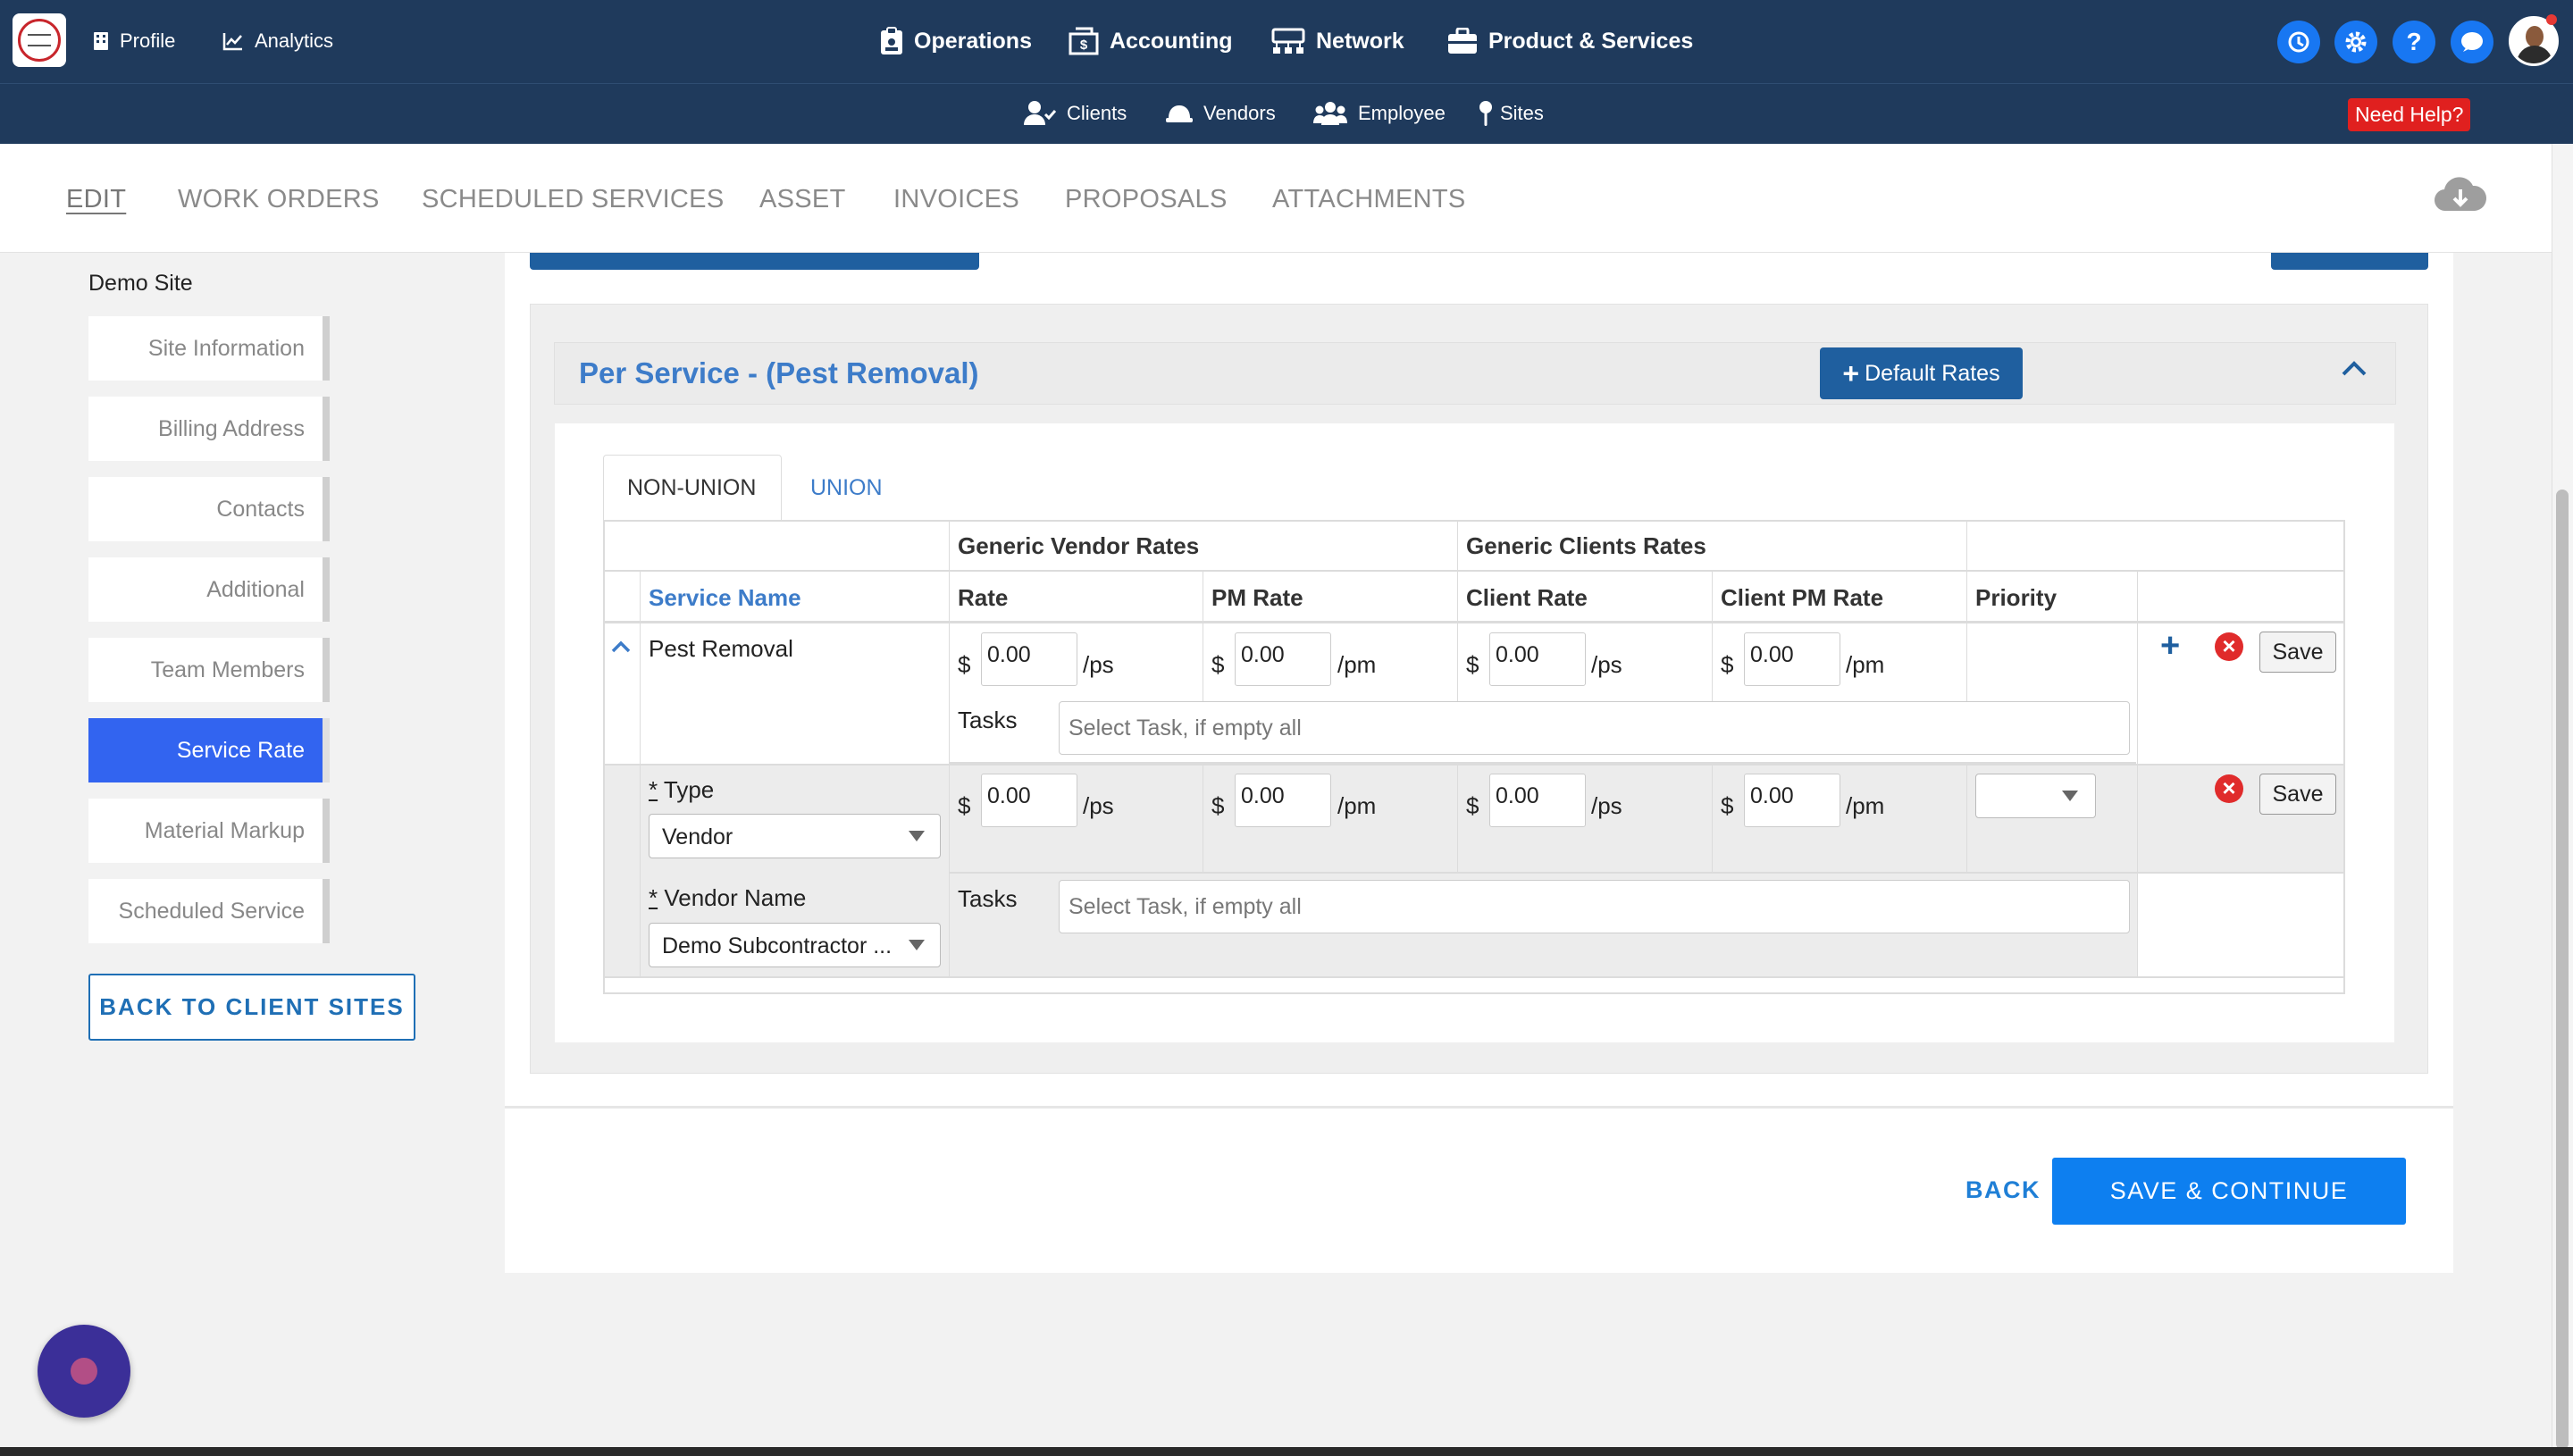 The width and height of the screenshot is (2573, 1456). What do you see at coordinates (277, 41) in the screenshot?
I see `nav-analytics: Analytics` at bounding box center [277, 41].